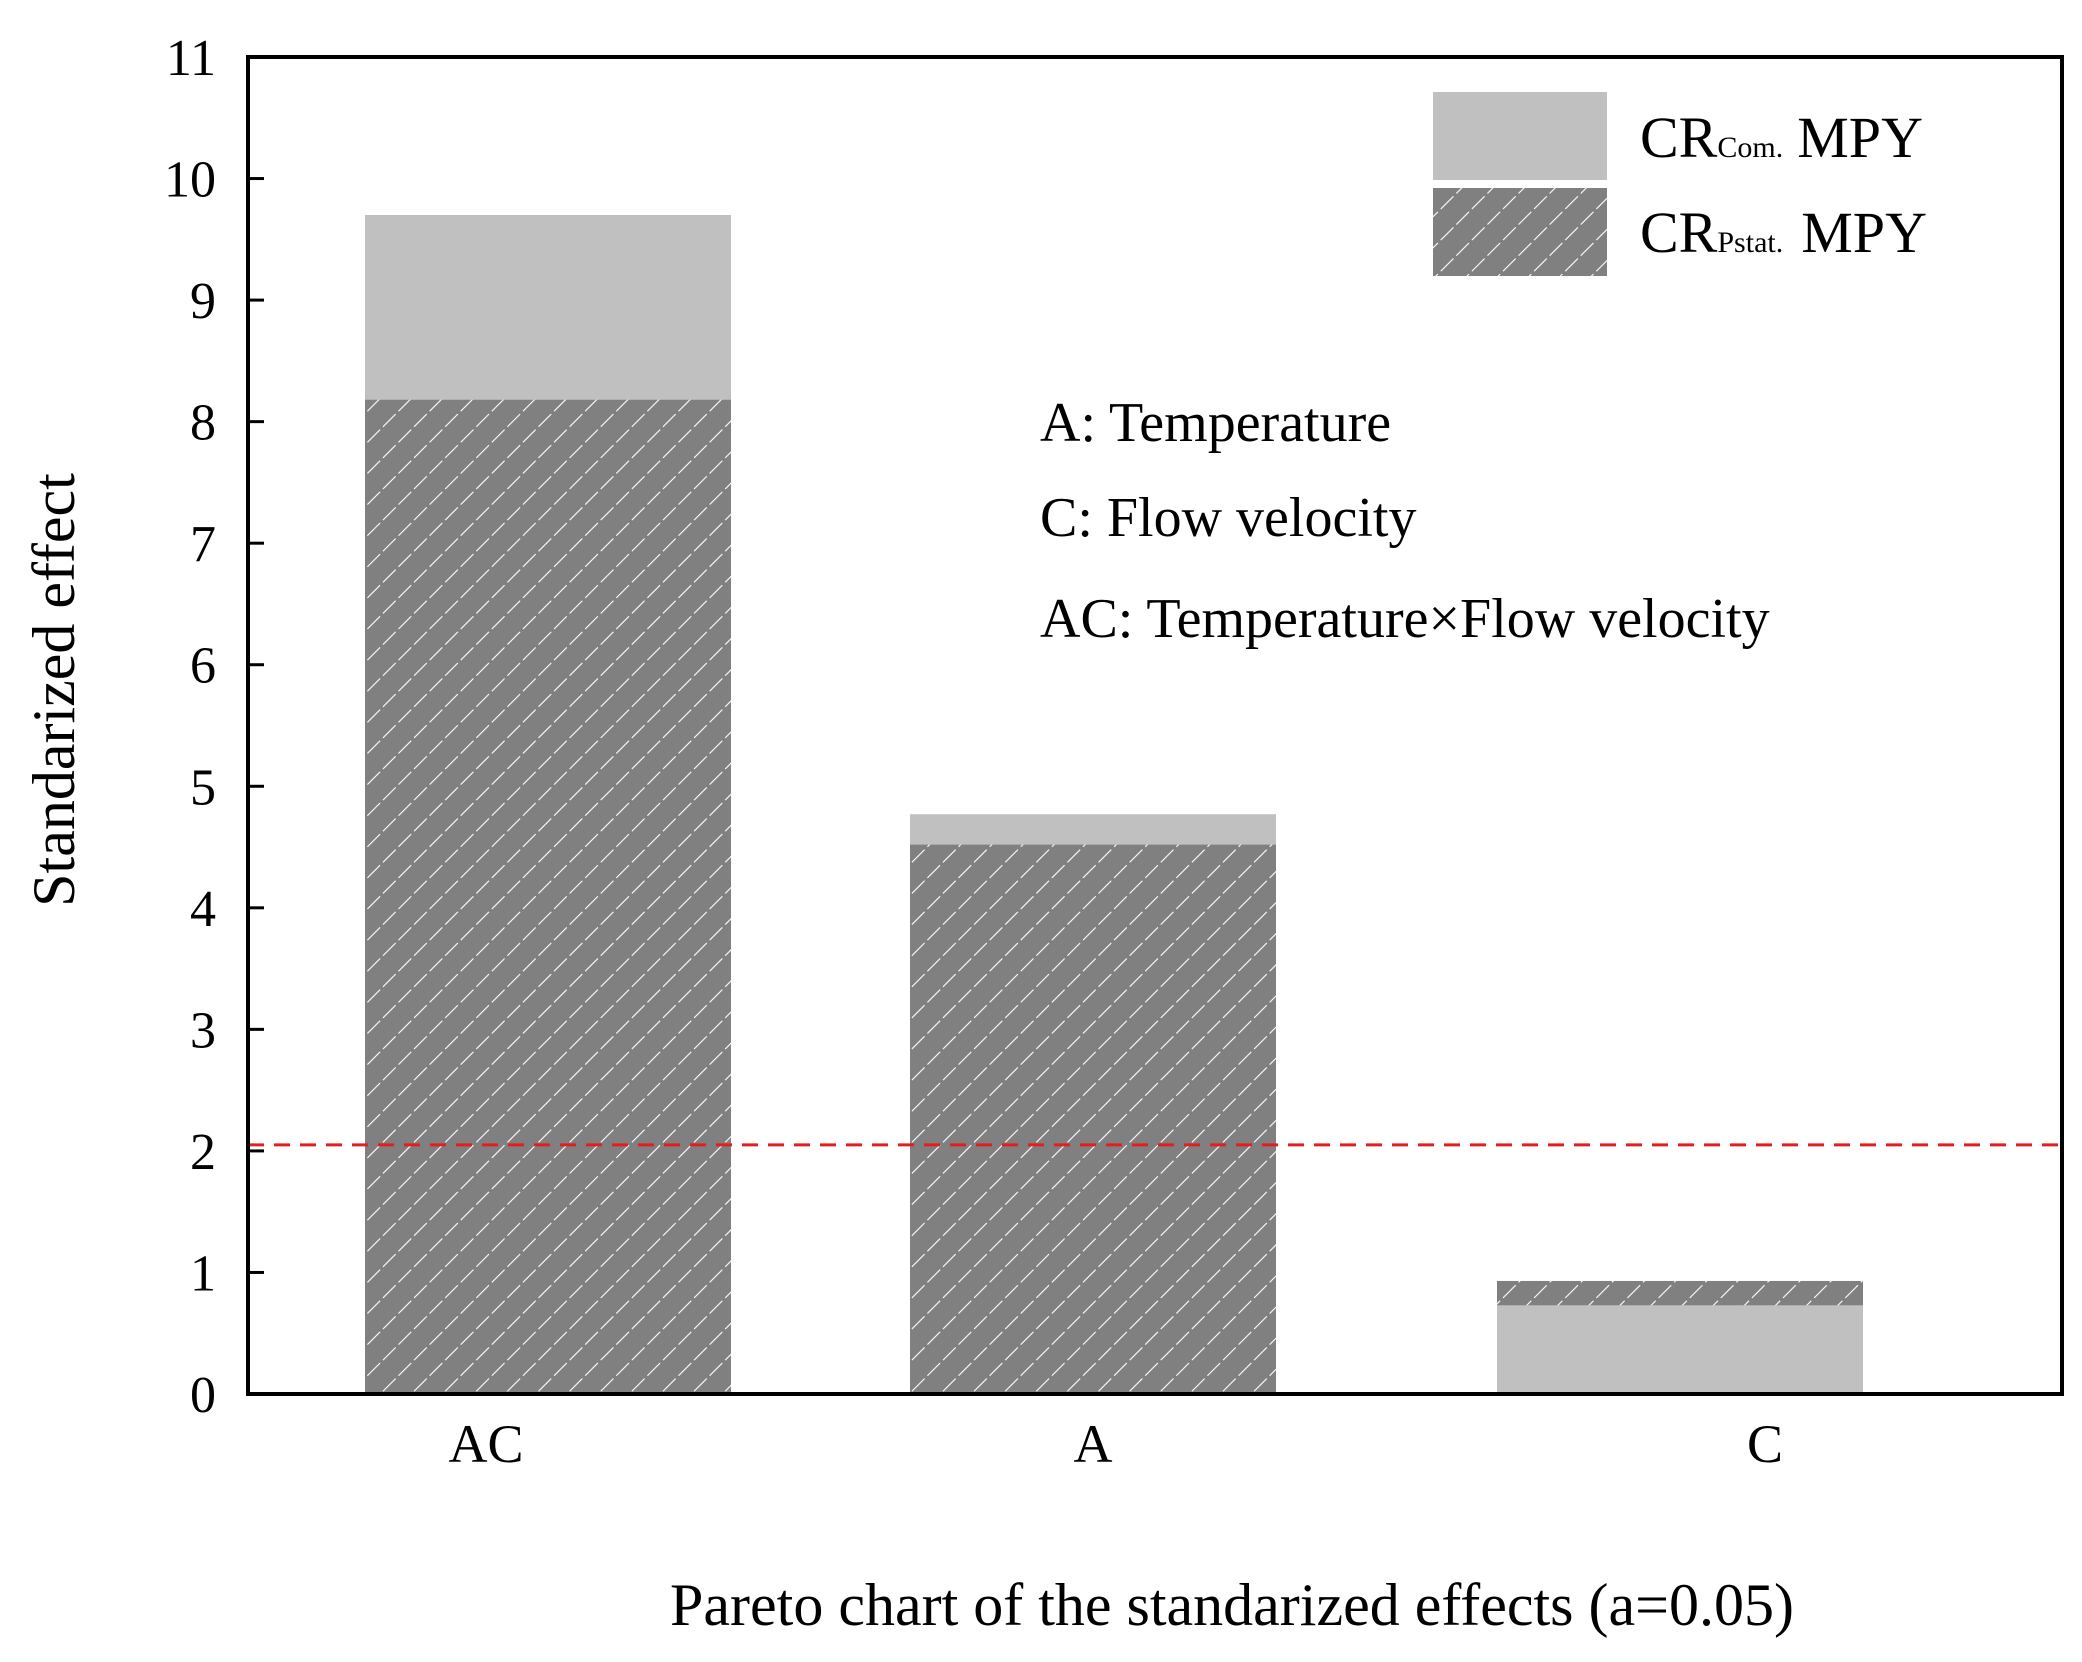 Image resolution: width=2082 pixels, height=1662 pixels. What do you see at coordinates (1783, 232) in the screenshot?
I see `legend-label-pstat: CRPstat. MPY` at bounding box center [1783, 232].